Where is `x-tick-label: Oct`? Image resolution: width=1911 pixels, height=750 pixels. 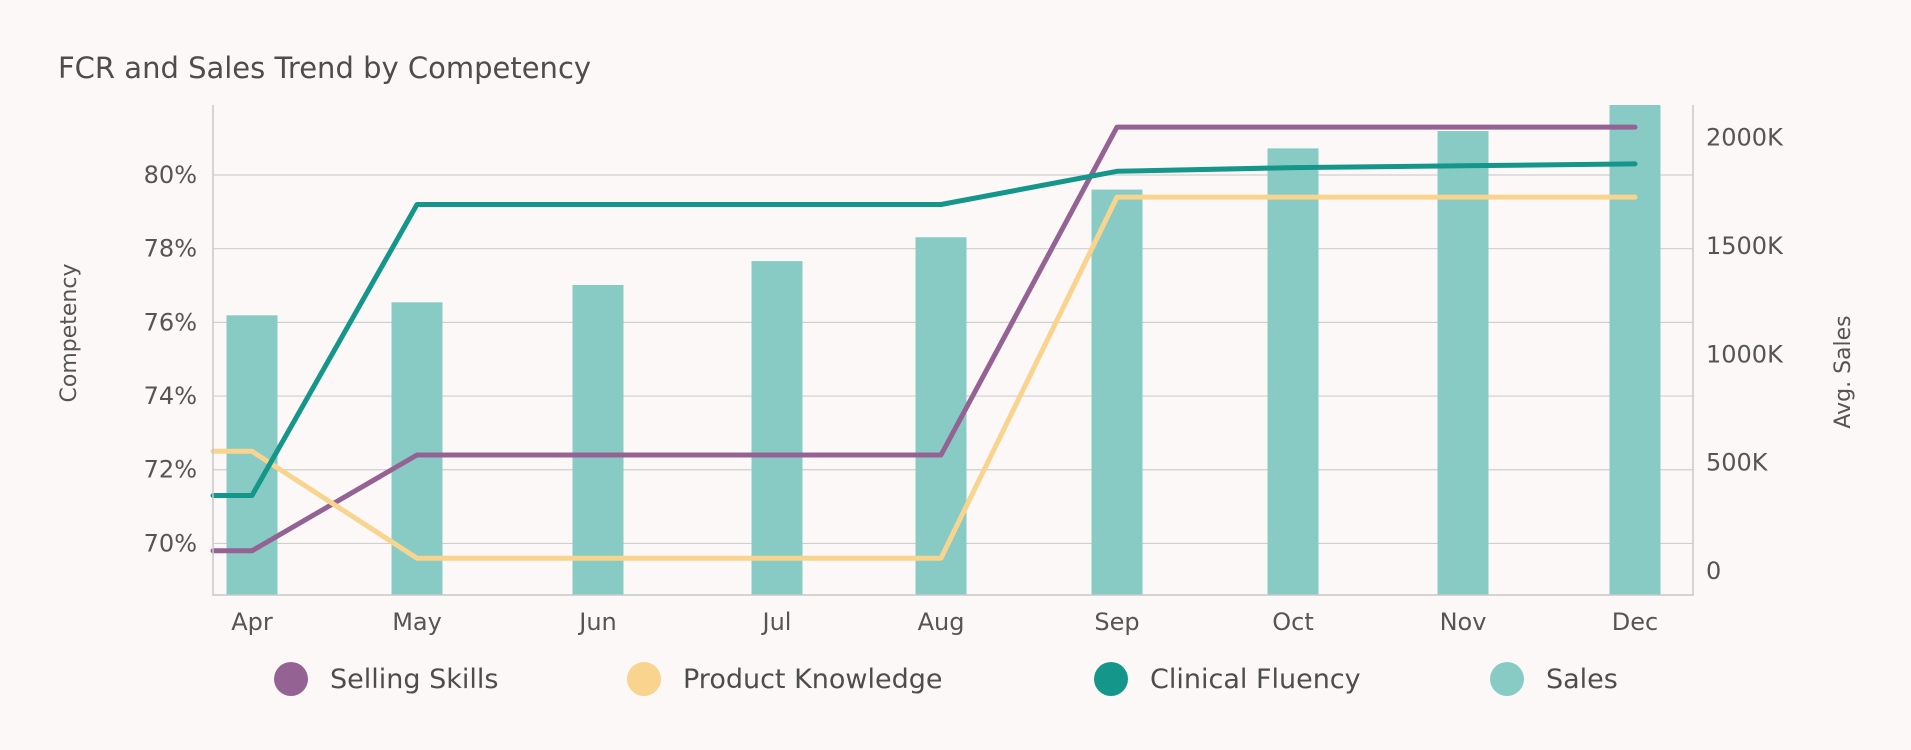 x-tick-label: Oct is located at coordinates (1293, 622).